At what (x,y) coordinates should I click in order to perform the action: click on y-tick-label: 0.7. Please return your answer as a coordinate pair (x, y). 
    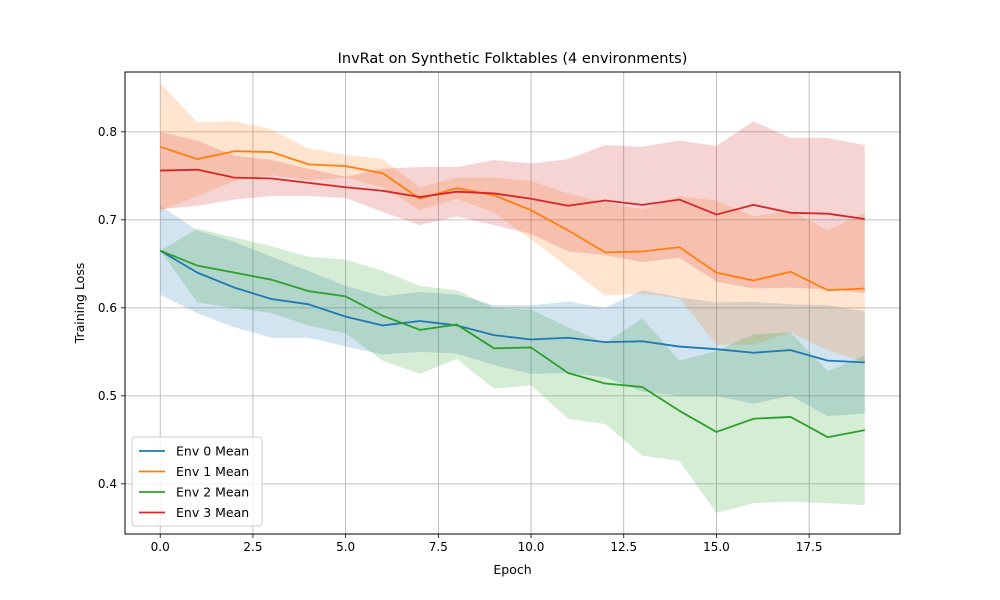
    Looking at the image, I should click on (107, 220).